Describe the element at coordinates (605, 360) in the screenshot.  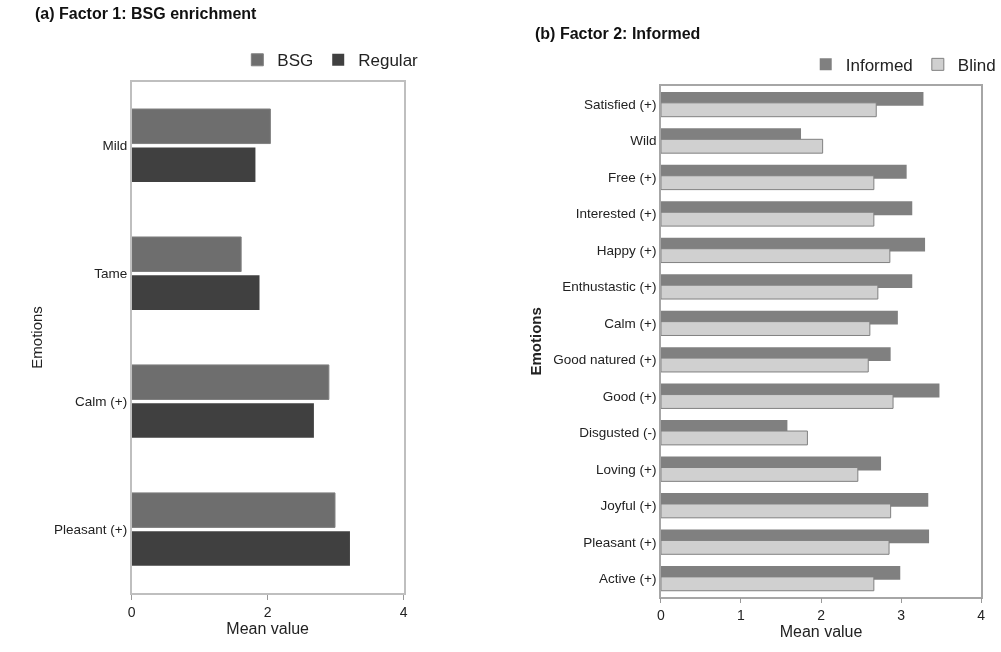
I see `y-tick-label: Good natured (+)` at that location.